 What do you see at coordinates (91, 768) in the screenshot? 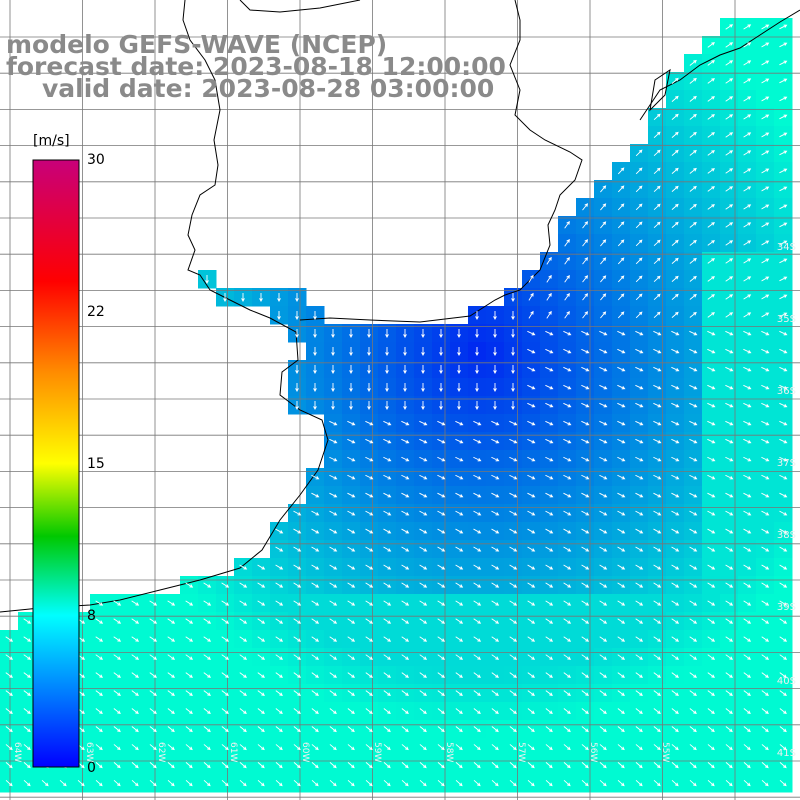
I see `colorbar-tick-0: 0` at bounding box center [91, 768].